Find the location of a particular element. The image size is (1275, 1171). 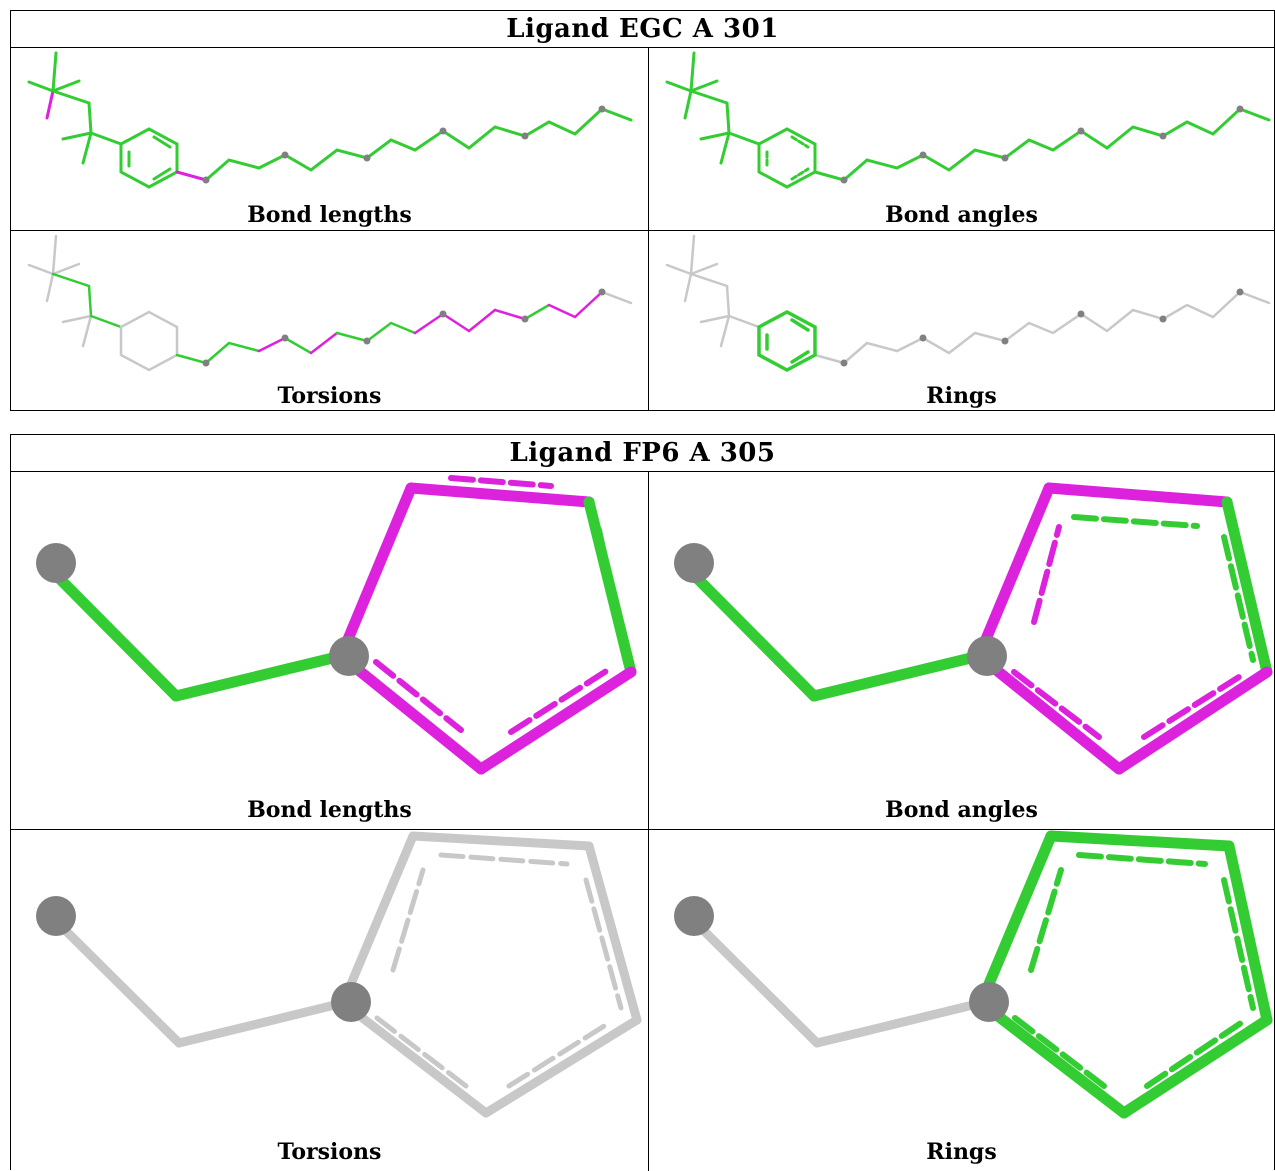

fp6-torsions-diagram is located at coordinates (339, 974).